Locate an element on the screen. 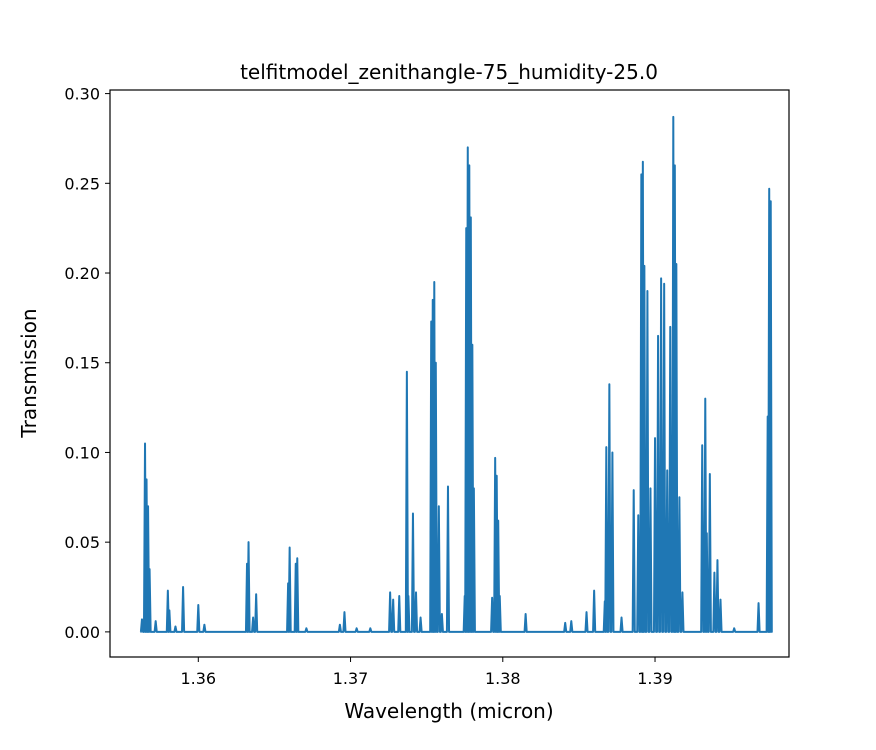  x-tick-label: 1.39 is located at coordinates (655, 678).